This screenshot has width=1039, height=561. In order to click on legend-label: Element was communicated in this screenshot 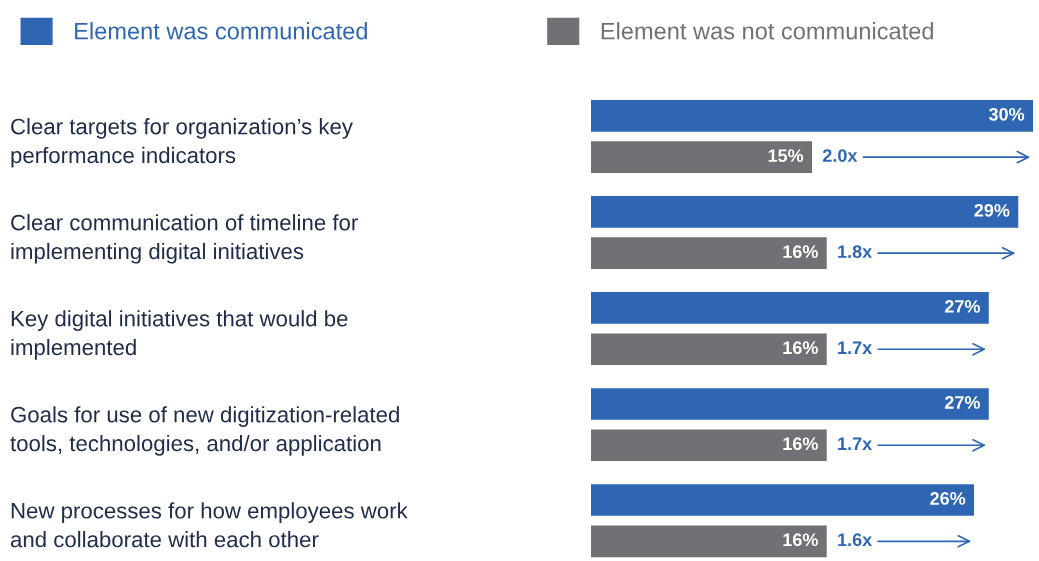, I will do `click(221, 31)`.